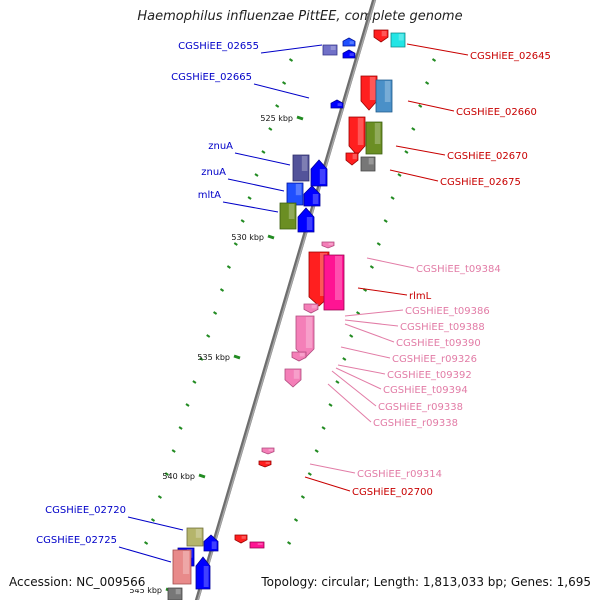  I want to click on gene-label-right: CGSHiEE_r09326, so click(434, 359).